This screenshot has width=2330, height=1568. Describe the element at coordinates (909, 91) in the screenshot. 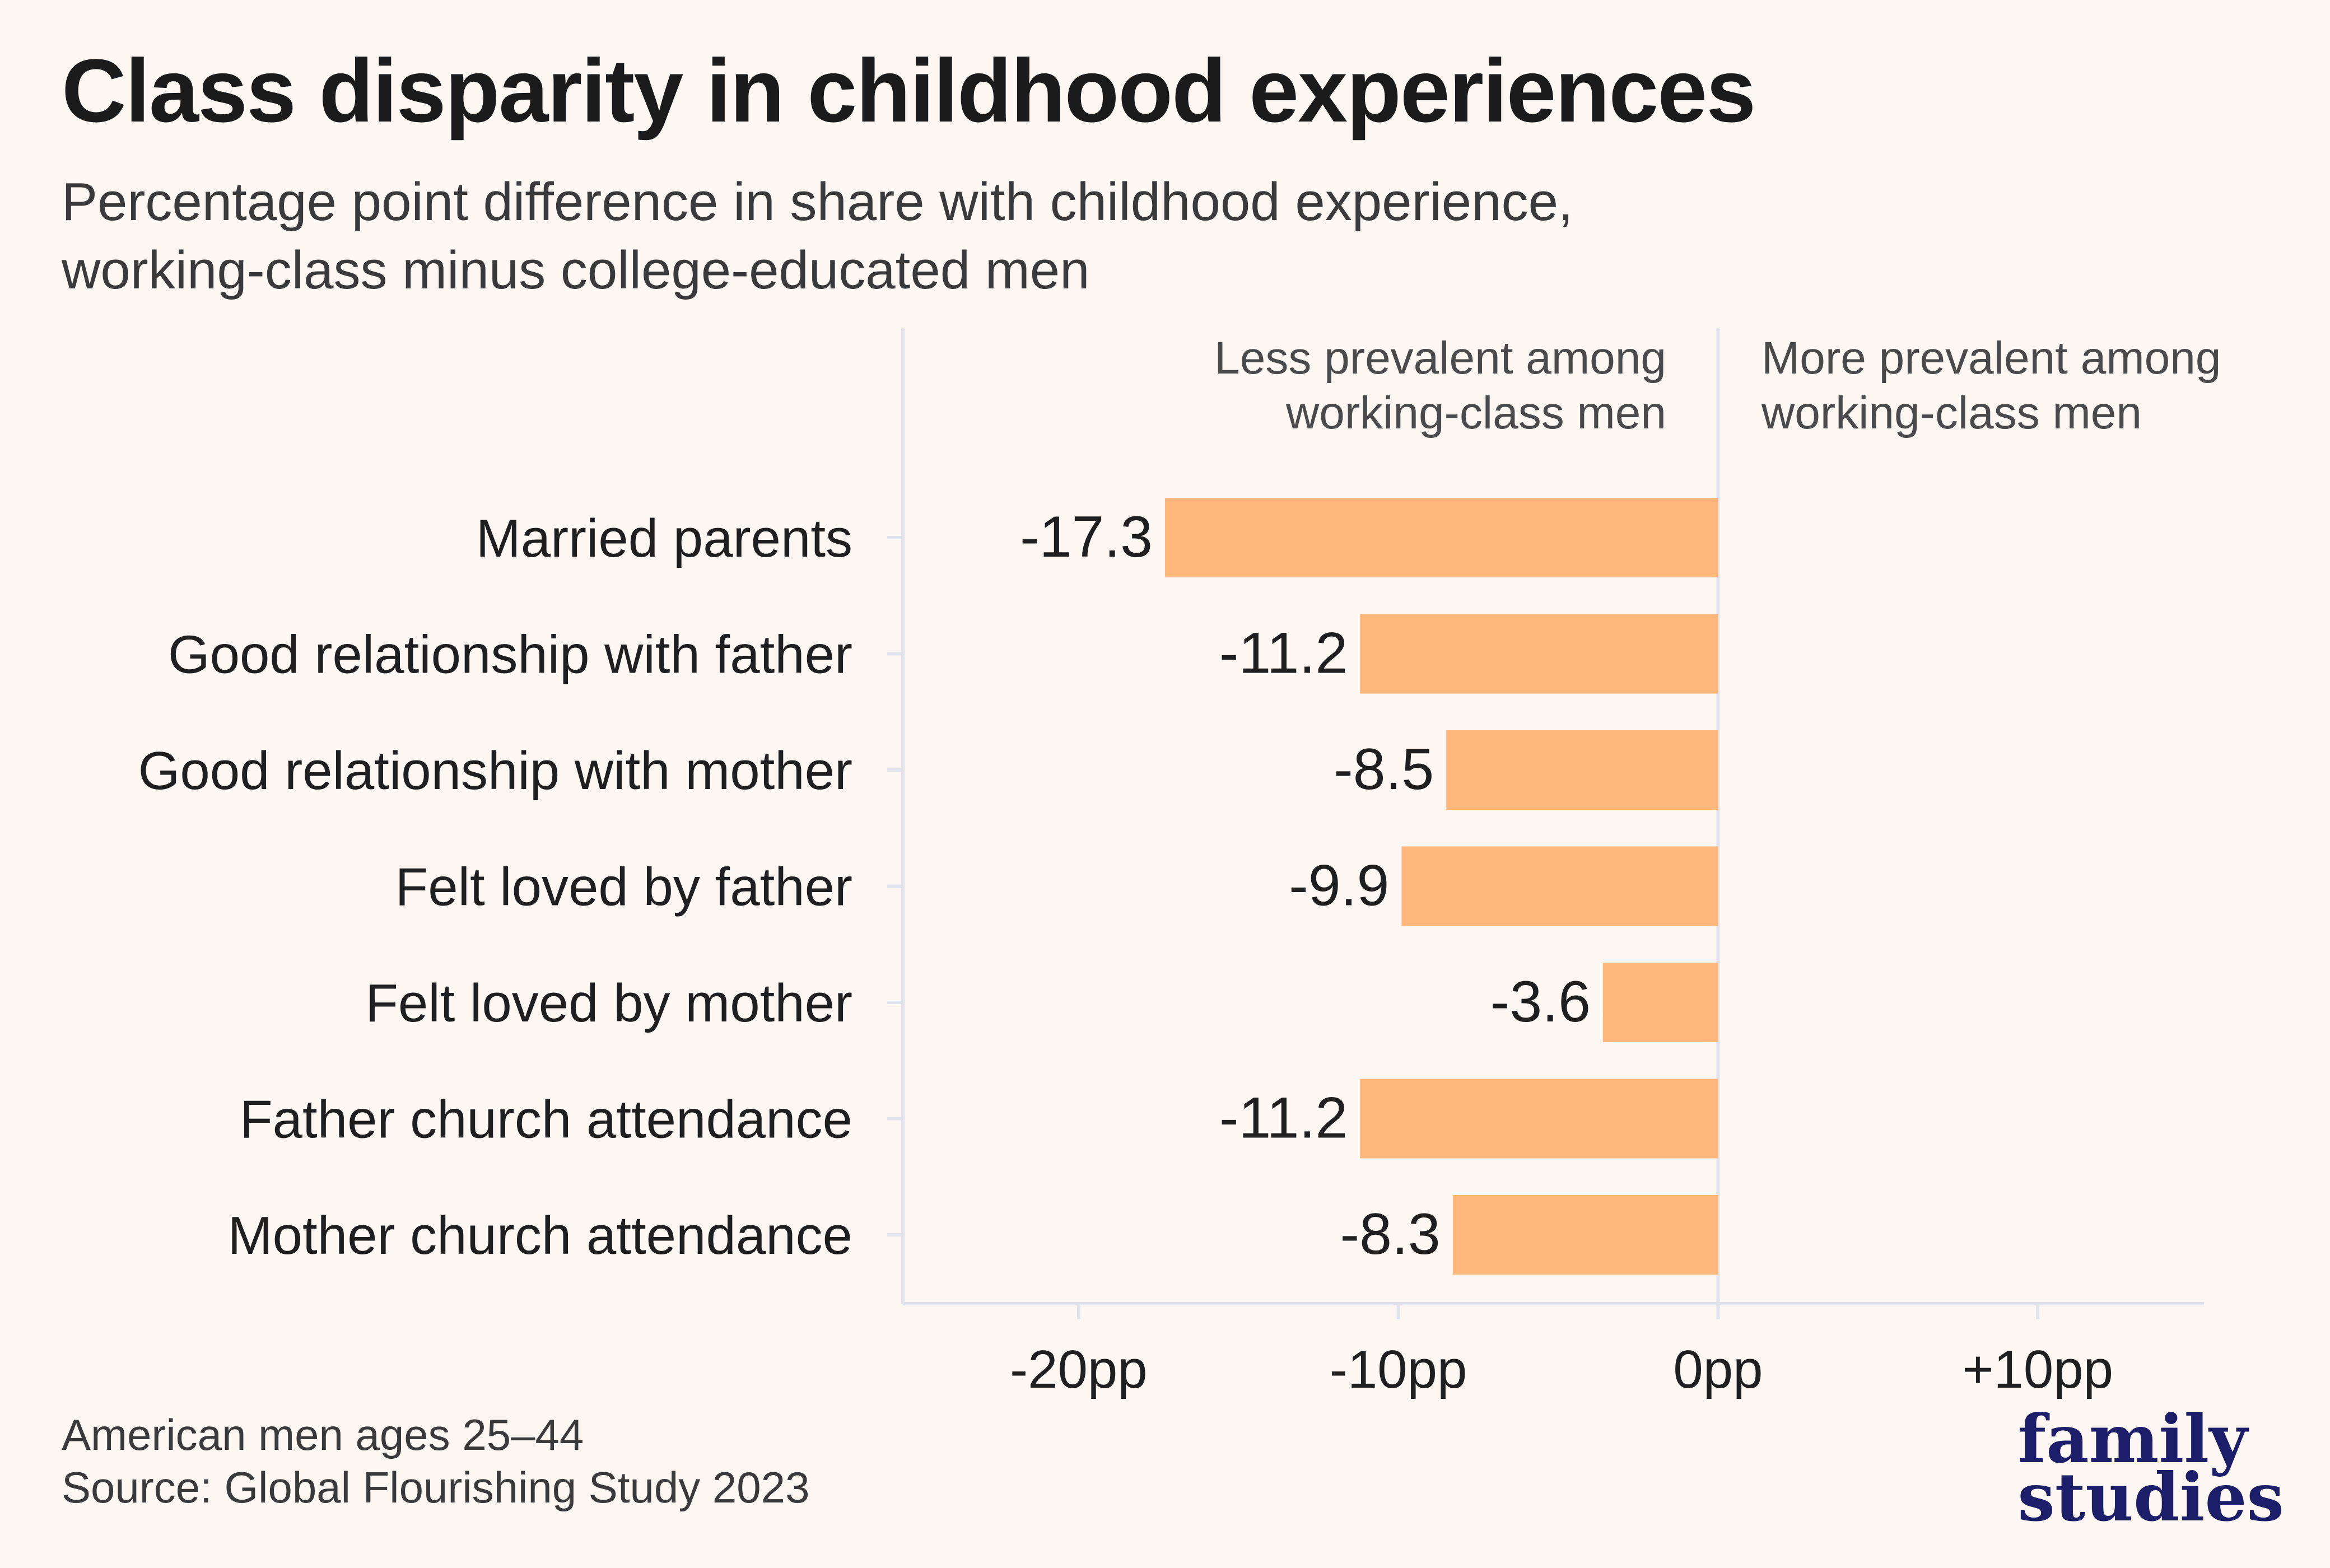

I see `chart-title: Class disparity in childhood experiences` at that location.